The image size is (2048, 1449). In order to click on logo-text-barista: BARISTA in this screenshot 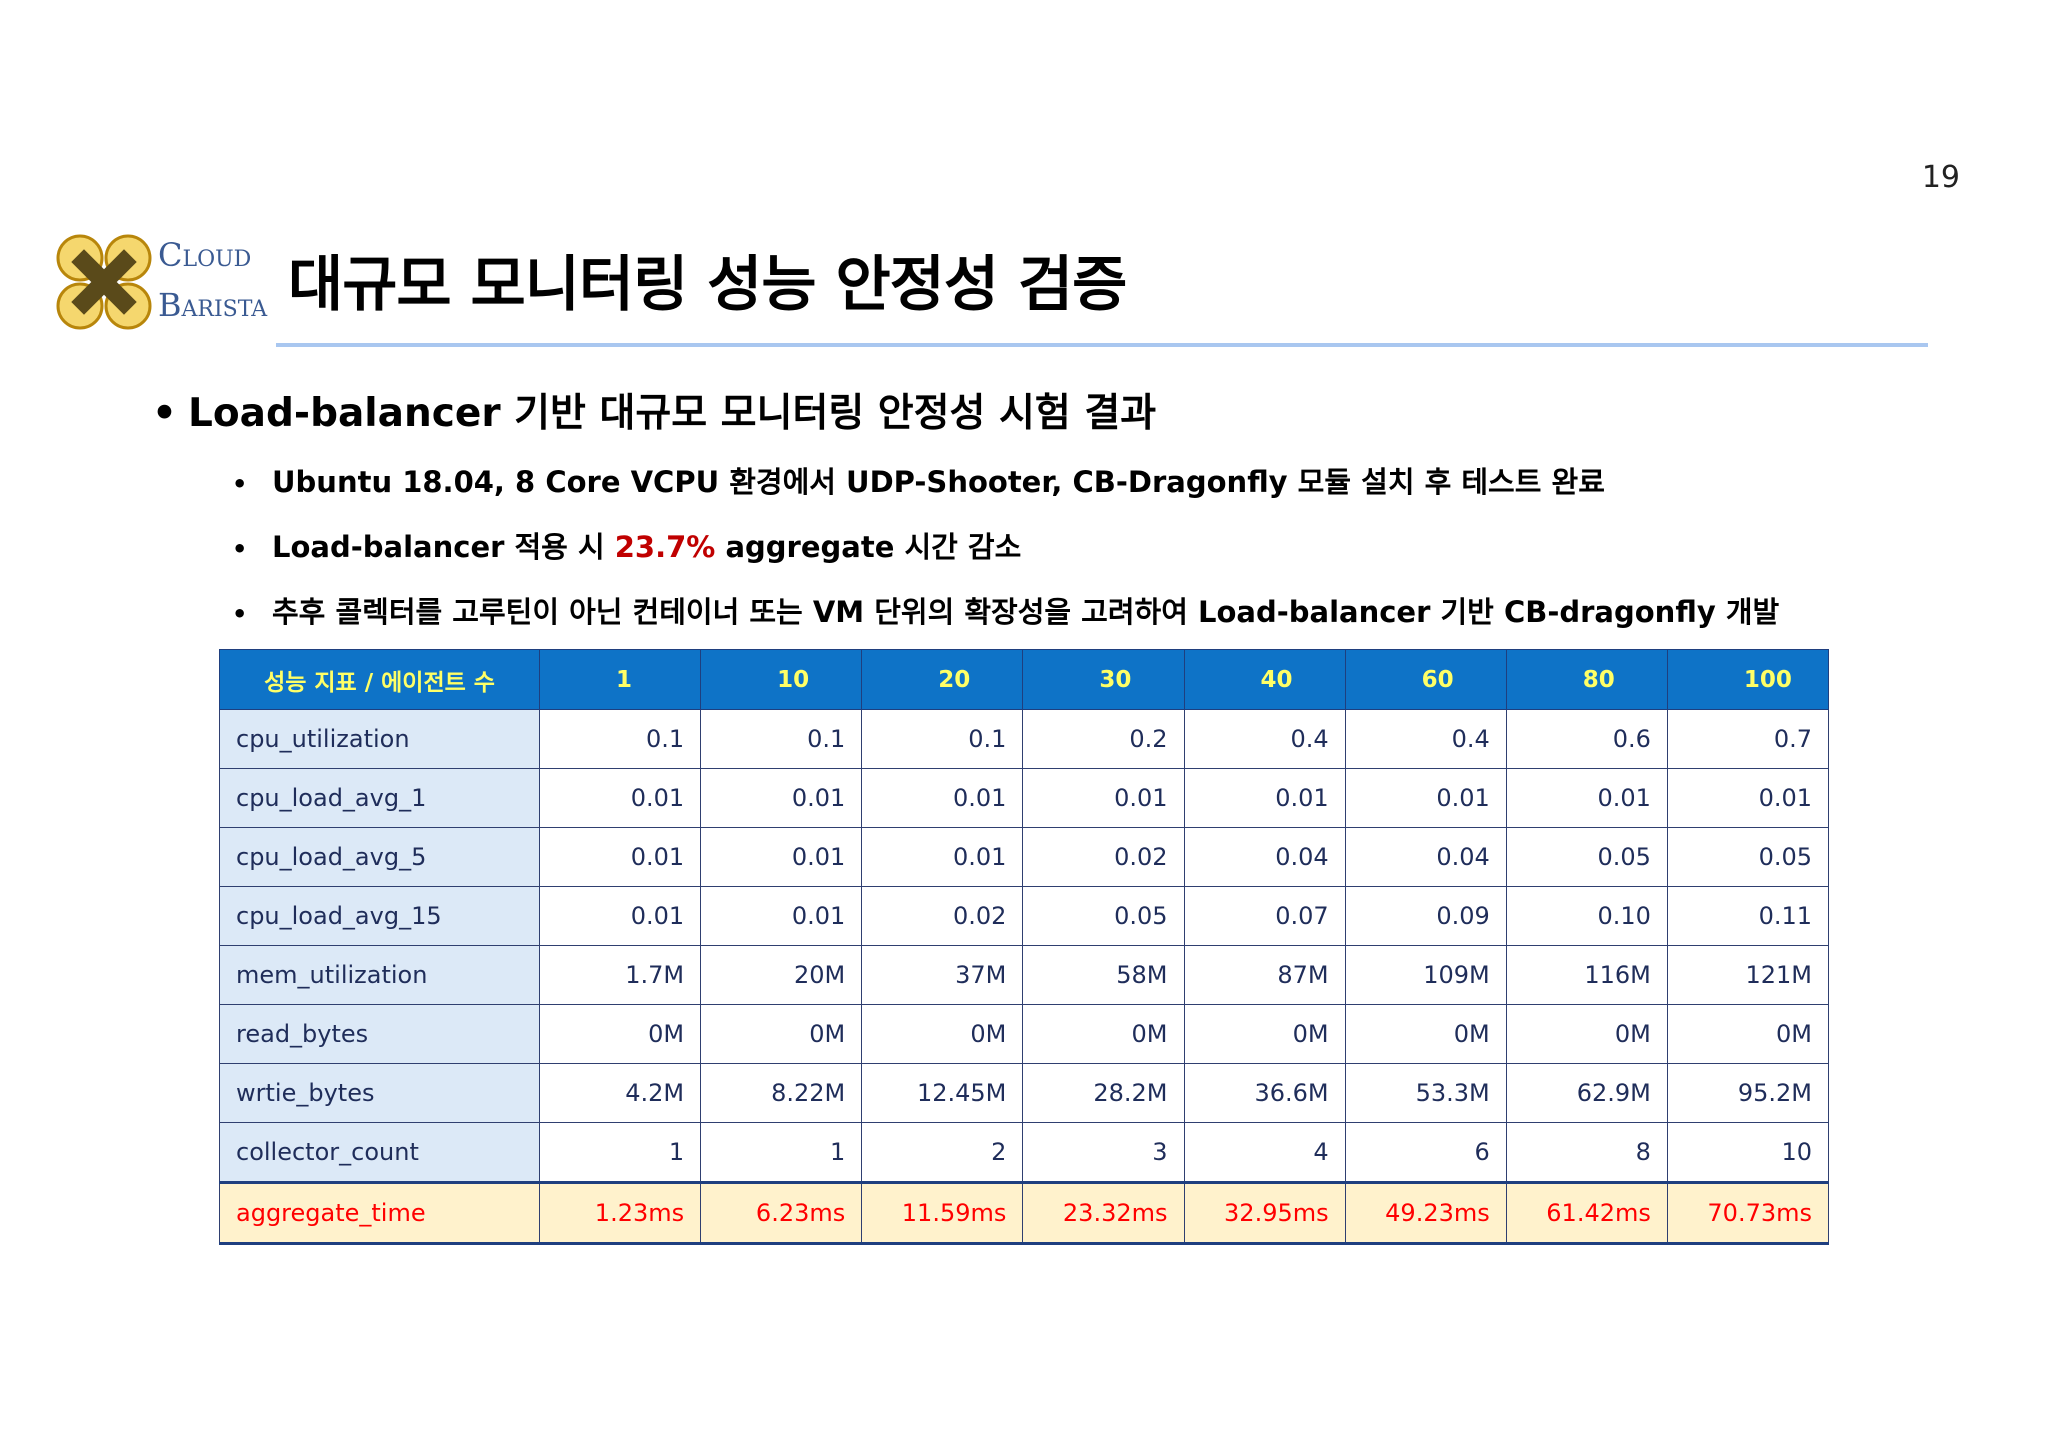, I will do `click(213, 305)`.